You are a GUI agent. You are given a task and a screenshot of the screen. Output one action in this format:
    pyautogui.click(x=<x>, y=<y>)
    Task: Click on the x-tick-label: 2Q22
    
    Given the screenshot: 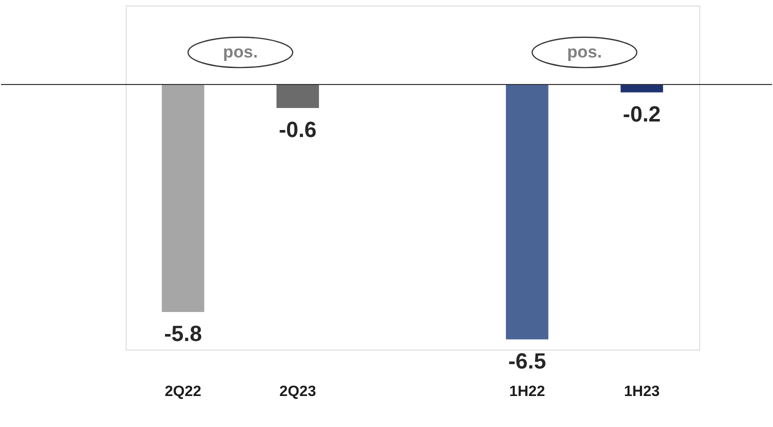 What is the action you would take?
    pyautogui.click(x=183, y=391)
    